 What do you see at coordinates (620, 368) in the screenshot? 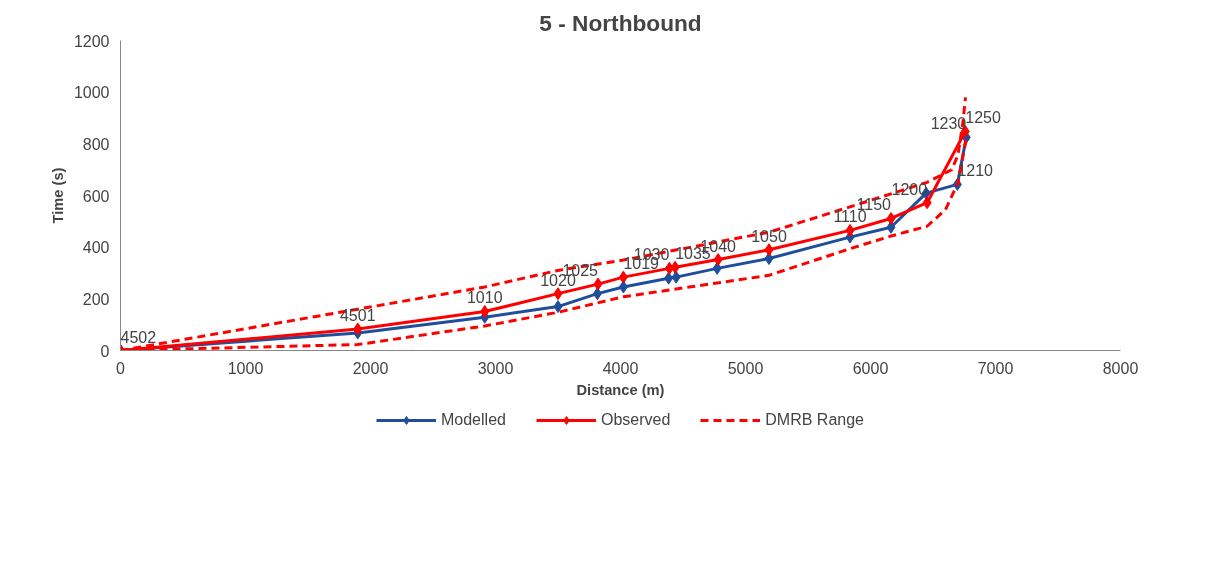
I see `x-tick-label: 4000` at bounding box center [620, 368].